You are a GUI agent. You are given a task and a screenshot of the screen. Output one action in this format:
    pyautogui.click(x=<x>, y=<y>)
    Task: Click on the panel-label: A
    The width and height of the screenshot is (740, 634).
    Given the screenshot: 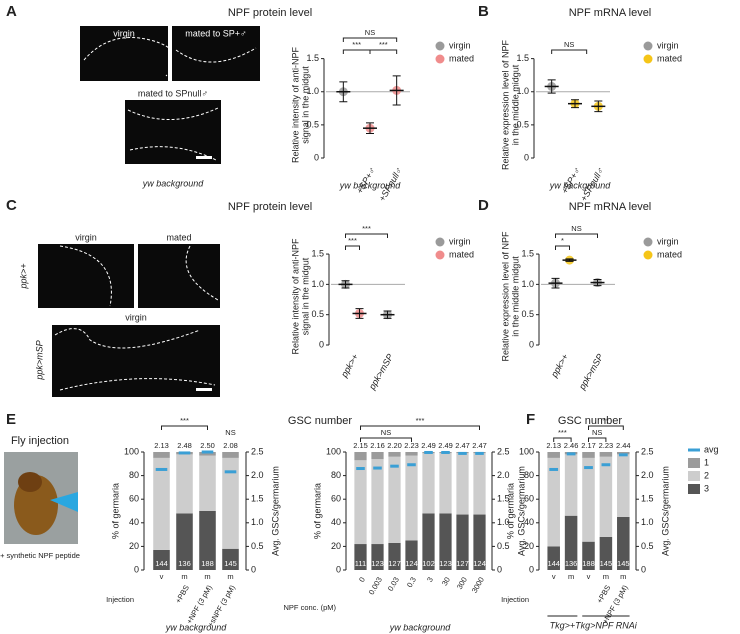 What is the action you would take?
    pyautogui.click(x=11, y=11)
    